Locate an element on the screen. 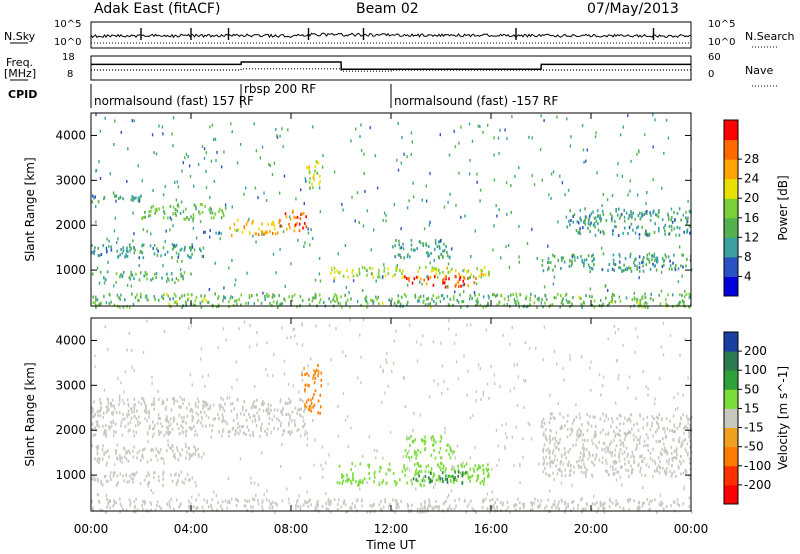 This screenshot has width=800, height=554. power-colorbar-label: Power [dB] is located at coordinates (783, 207).